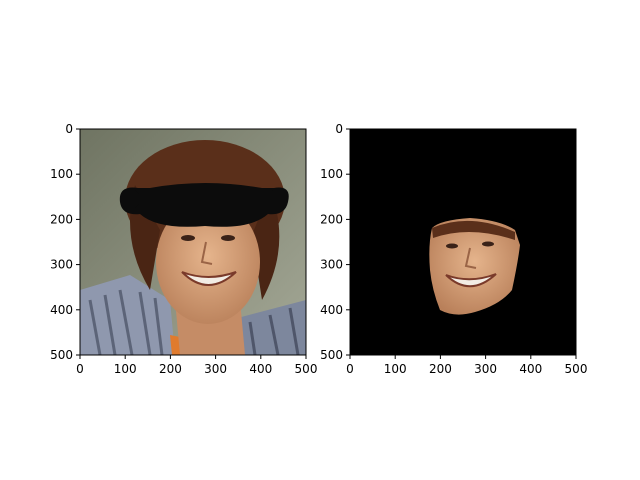 The height and width of the screenshot is (480, 640). What do you see at coordinates (215, 369) in the screenshot?
I see `left-x-tick-label: 300` at bounding box center [215, 369].